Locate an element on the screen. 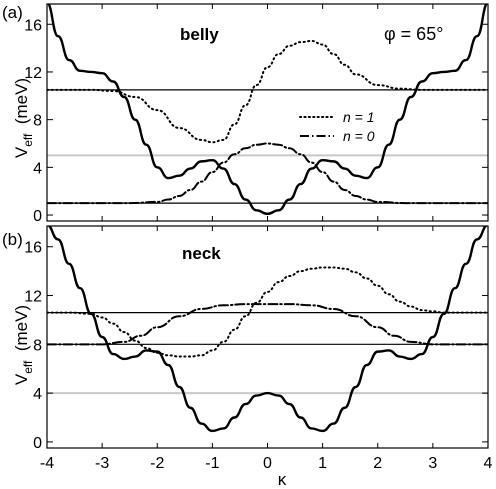 The width and height of the screenshot is (496, 489). angle-annotation: φ = 65° is located at coordinates (413, 34).